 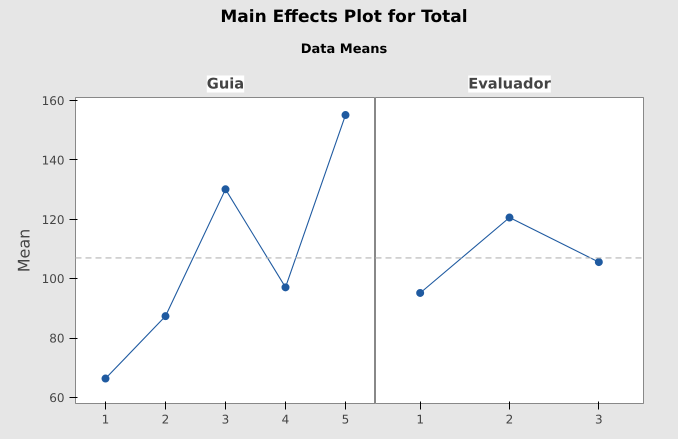 What do you see at coordinates (24, 250) in the screenshot?
I see `y-axis-title: Mean` at bounding box center [24, 250].